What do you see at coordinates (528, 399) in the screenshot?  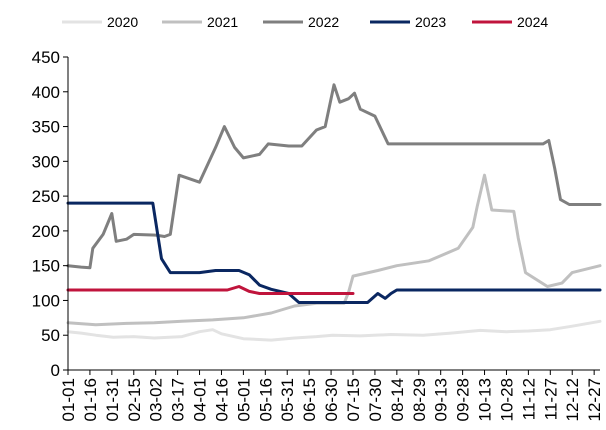 I see `x-tick-label: 11-12` at bounding box center [528, 399].